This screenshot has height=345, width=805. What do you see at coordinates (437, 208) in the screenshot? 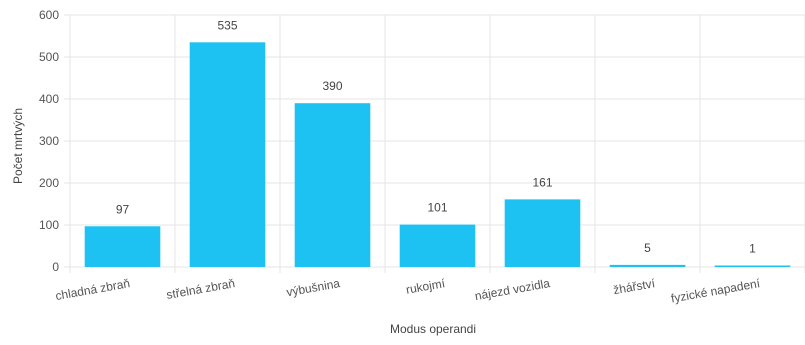
I see `bar-value-label: 101` at bounding box center [437, 208].